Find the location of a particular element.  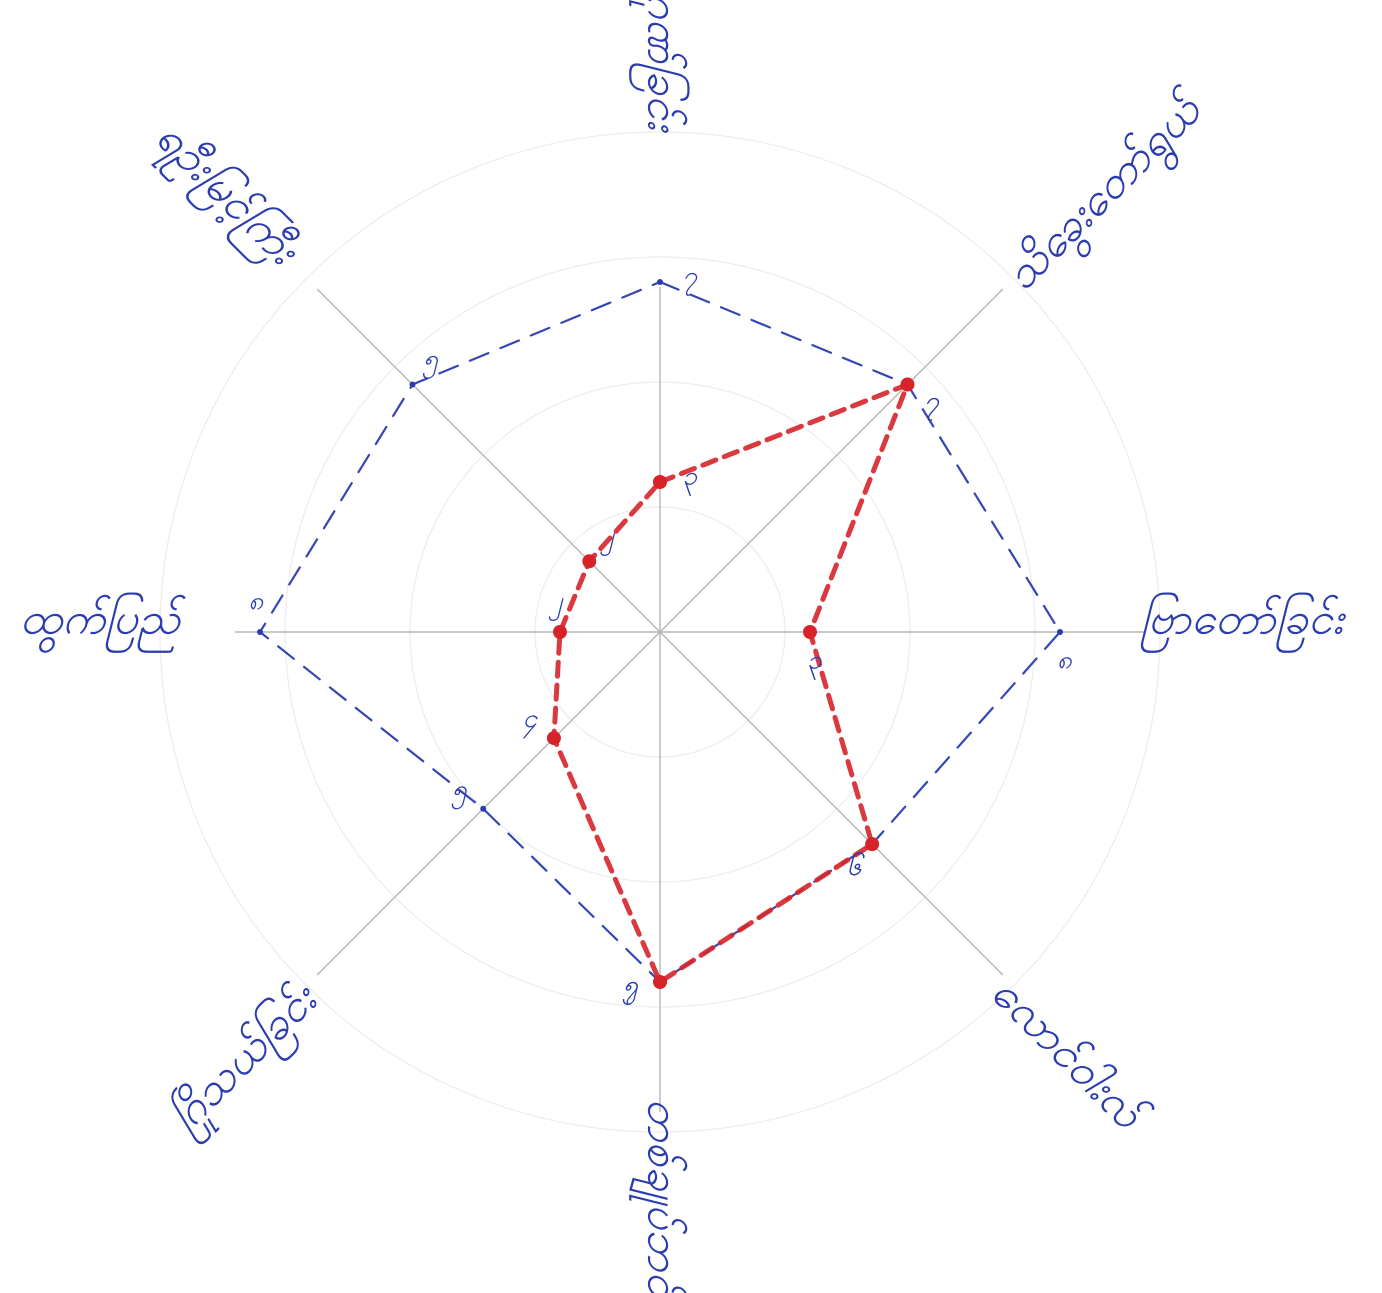

category-label-8: ရဦးမြင့်ကြီး is located at coordinates (225, 196).